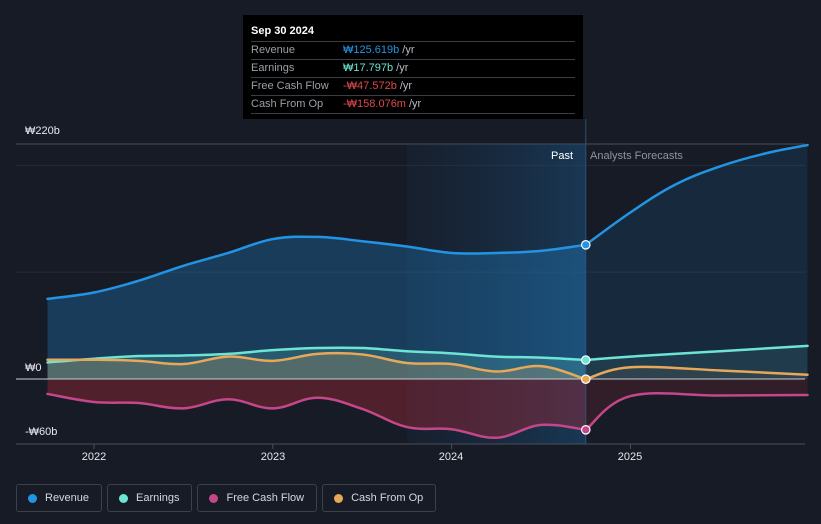 The width and height of the screenshot is (821, 524). What do you see at coordinates (371, 50) in the screenshot?
I see `tooltip-value: ₩125.619b` at bounding box center [371, 50].